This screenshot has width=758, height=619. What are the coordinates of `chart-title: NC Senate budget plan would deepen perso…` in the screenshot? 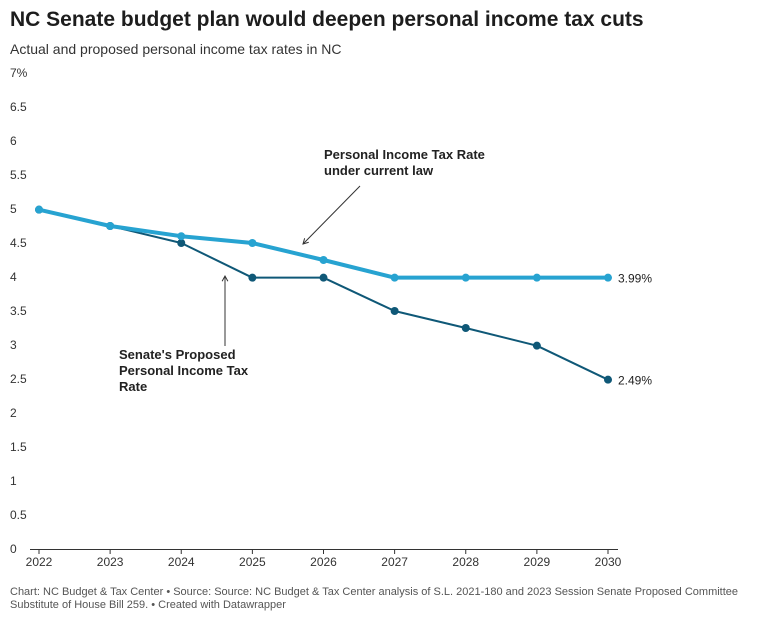 It's located at (327, 19).